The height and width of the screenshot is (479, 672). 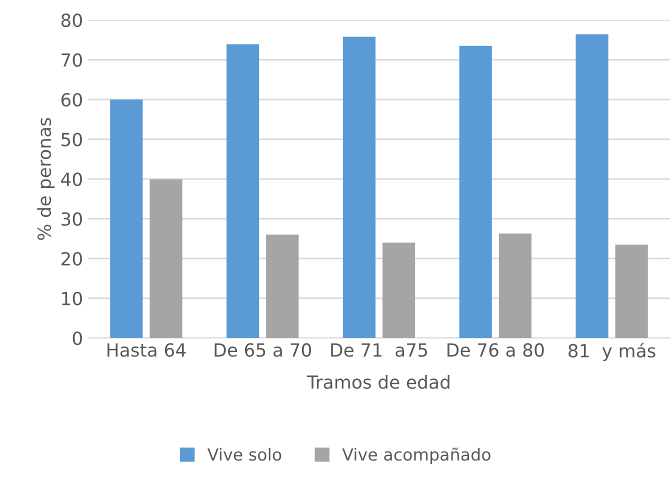 I want to click on legend-label: Vive acompañado, so click(x=416, y=456).